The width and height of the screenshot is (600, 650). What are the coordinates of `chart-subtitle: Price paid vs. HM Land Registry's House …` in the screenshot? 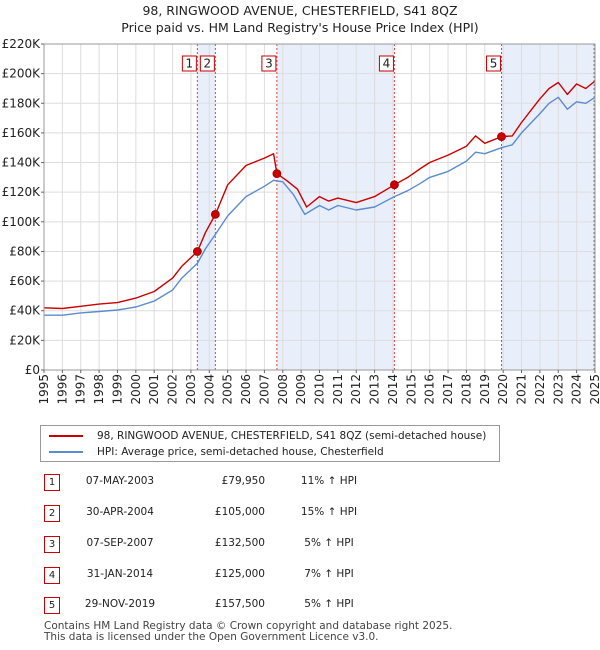 It's located at (300, 27).